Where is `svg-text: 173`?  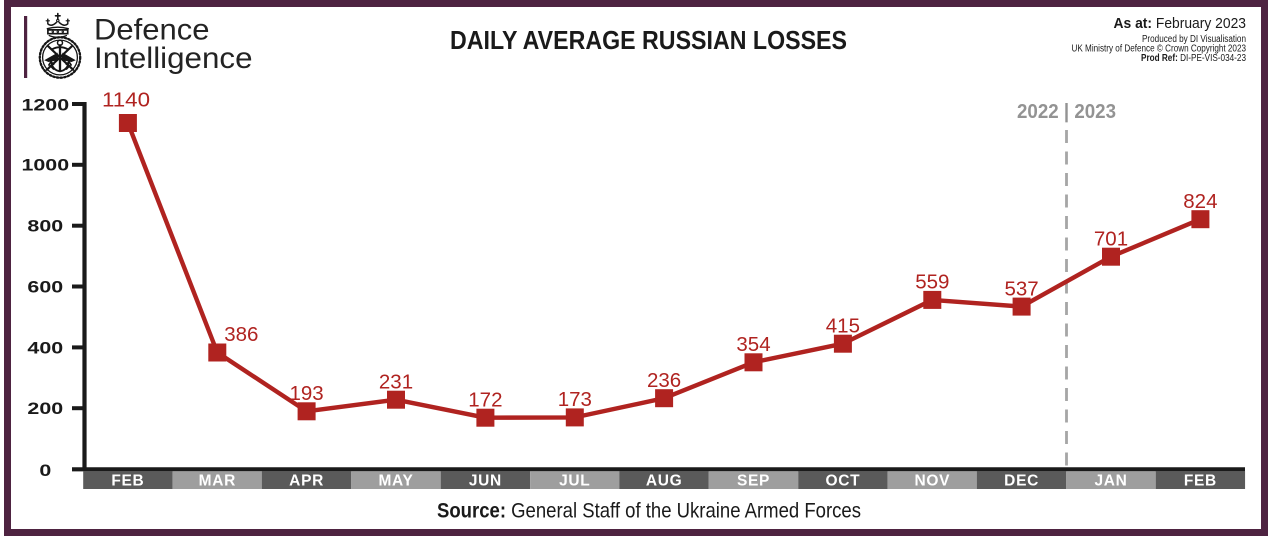 svg-text: 173 is located at coordinates (575, 399).